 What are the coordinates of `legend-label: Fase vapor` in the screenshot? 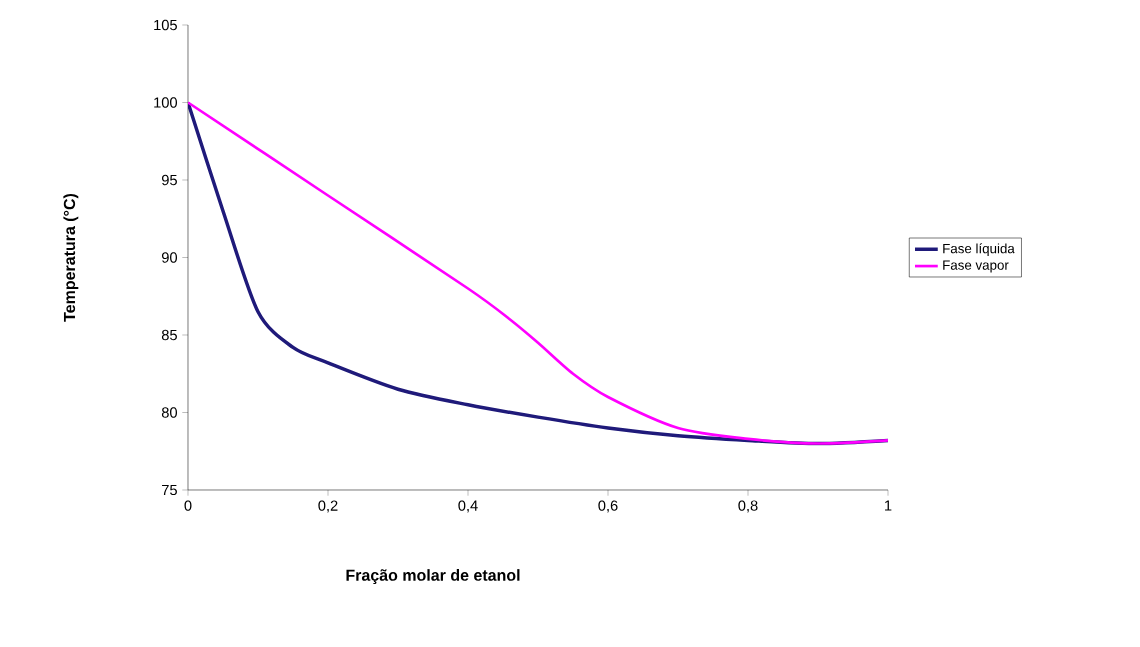 It's located at (976, 266).